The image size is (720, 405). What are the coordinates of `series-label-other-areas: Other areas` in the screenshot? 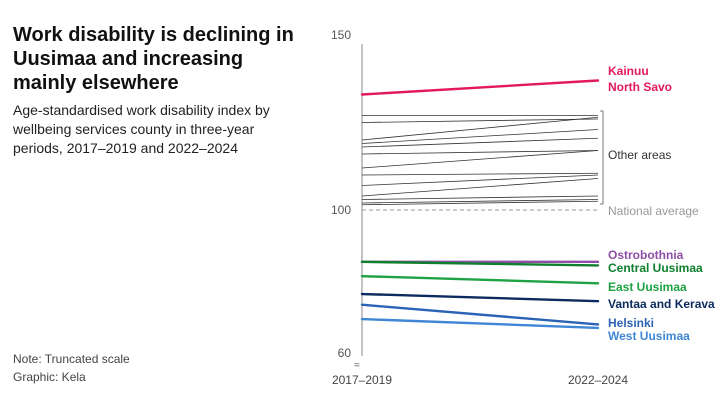 It's located at (639, 155).